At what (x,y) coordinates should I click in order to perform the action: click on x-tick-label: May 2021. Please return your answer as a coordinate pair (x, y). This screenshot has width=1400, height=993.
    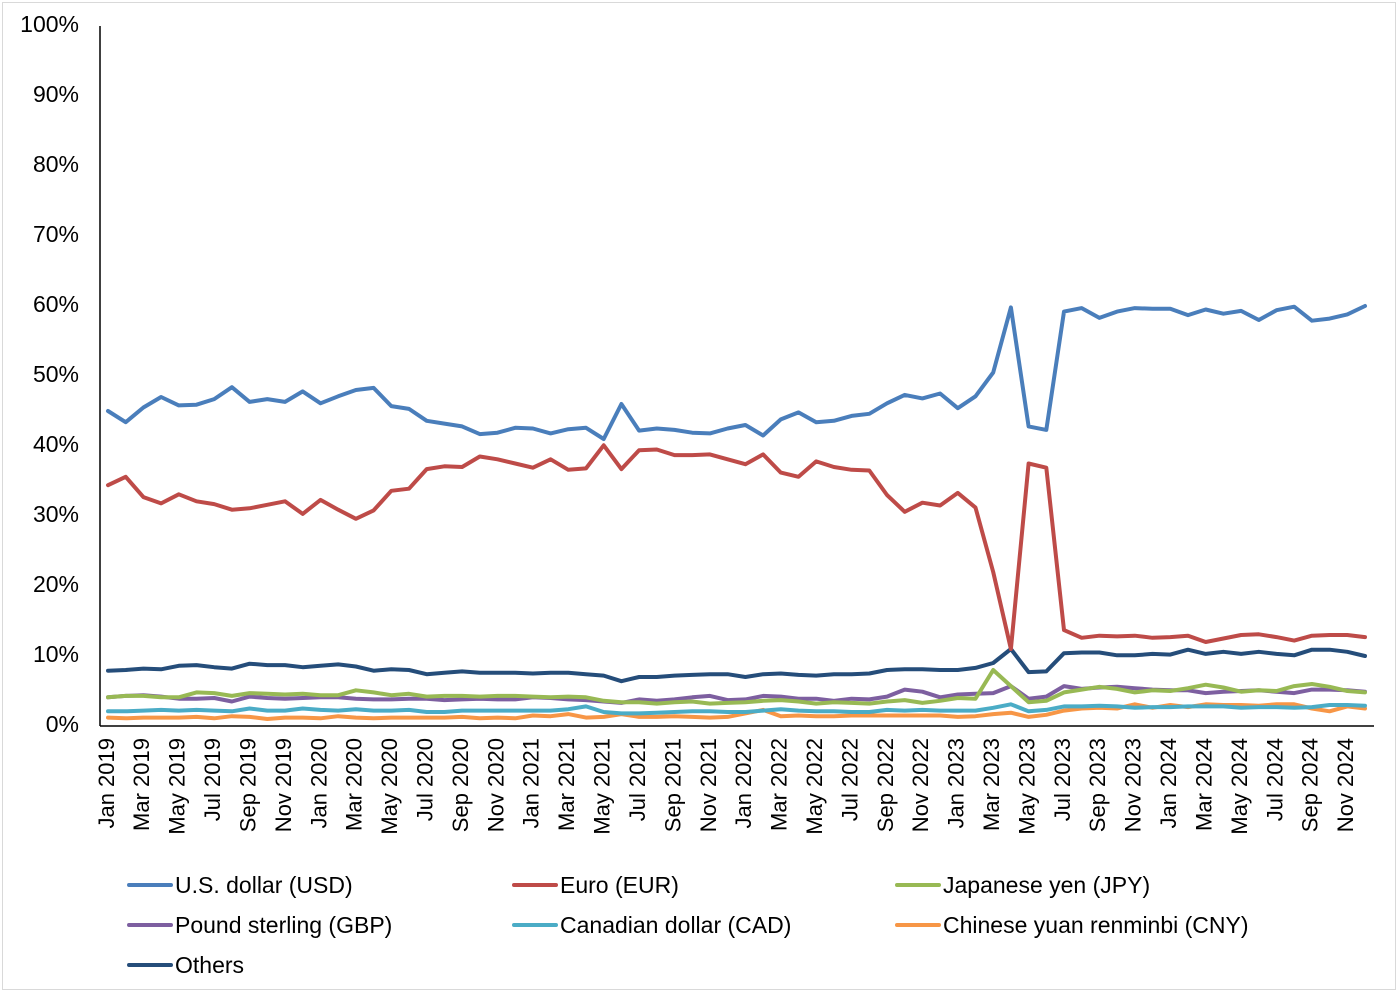
    Looking at the image, I should click on (602, 786).